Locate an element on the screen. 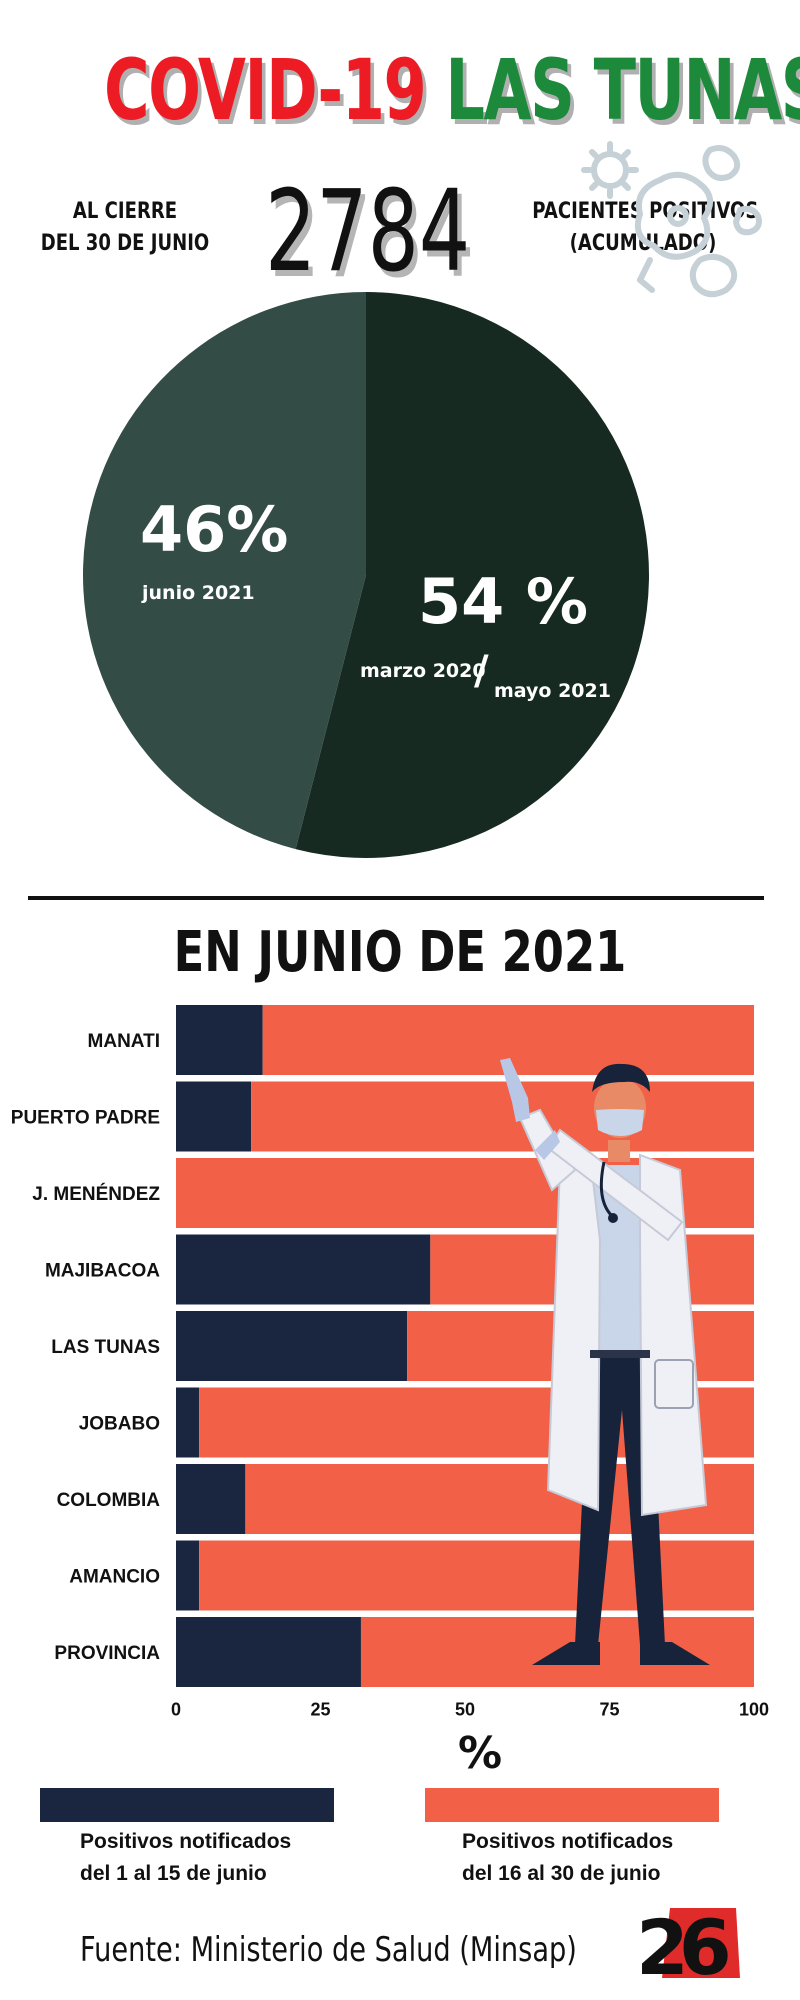 The height and width of the screenshot is (2000, 800). patients-caption-line1: PACIENTES POSITIVOS is located at coordinates (645, 211).